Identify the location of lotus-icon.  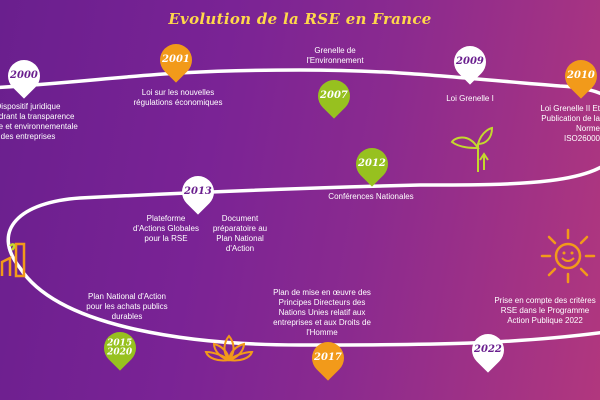
(229, 348).